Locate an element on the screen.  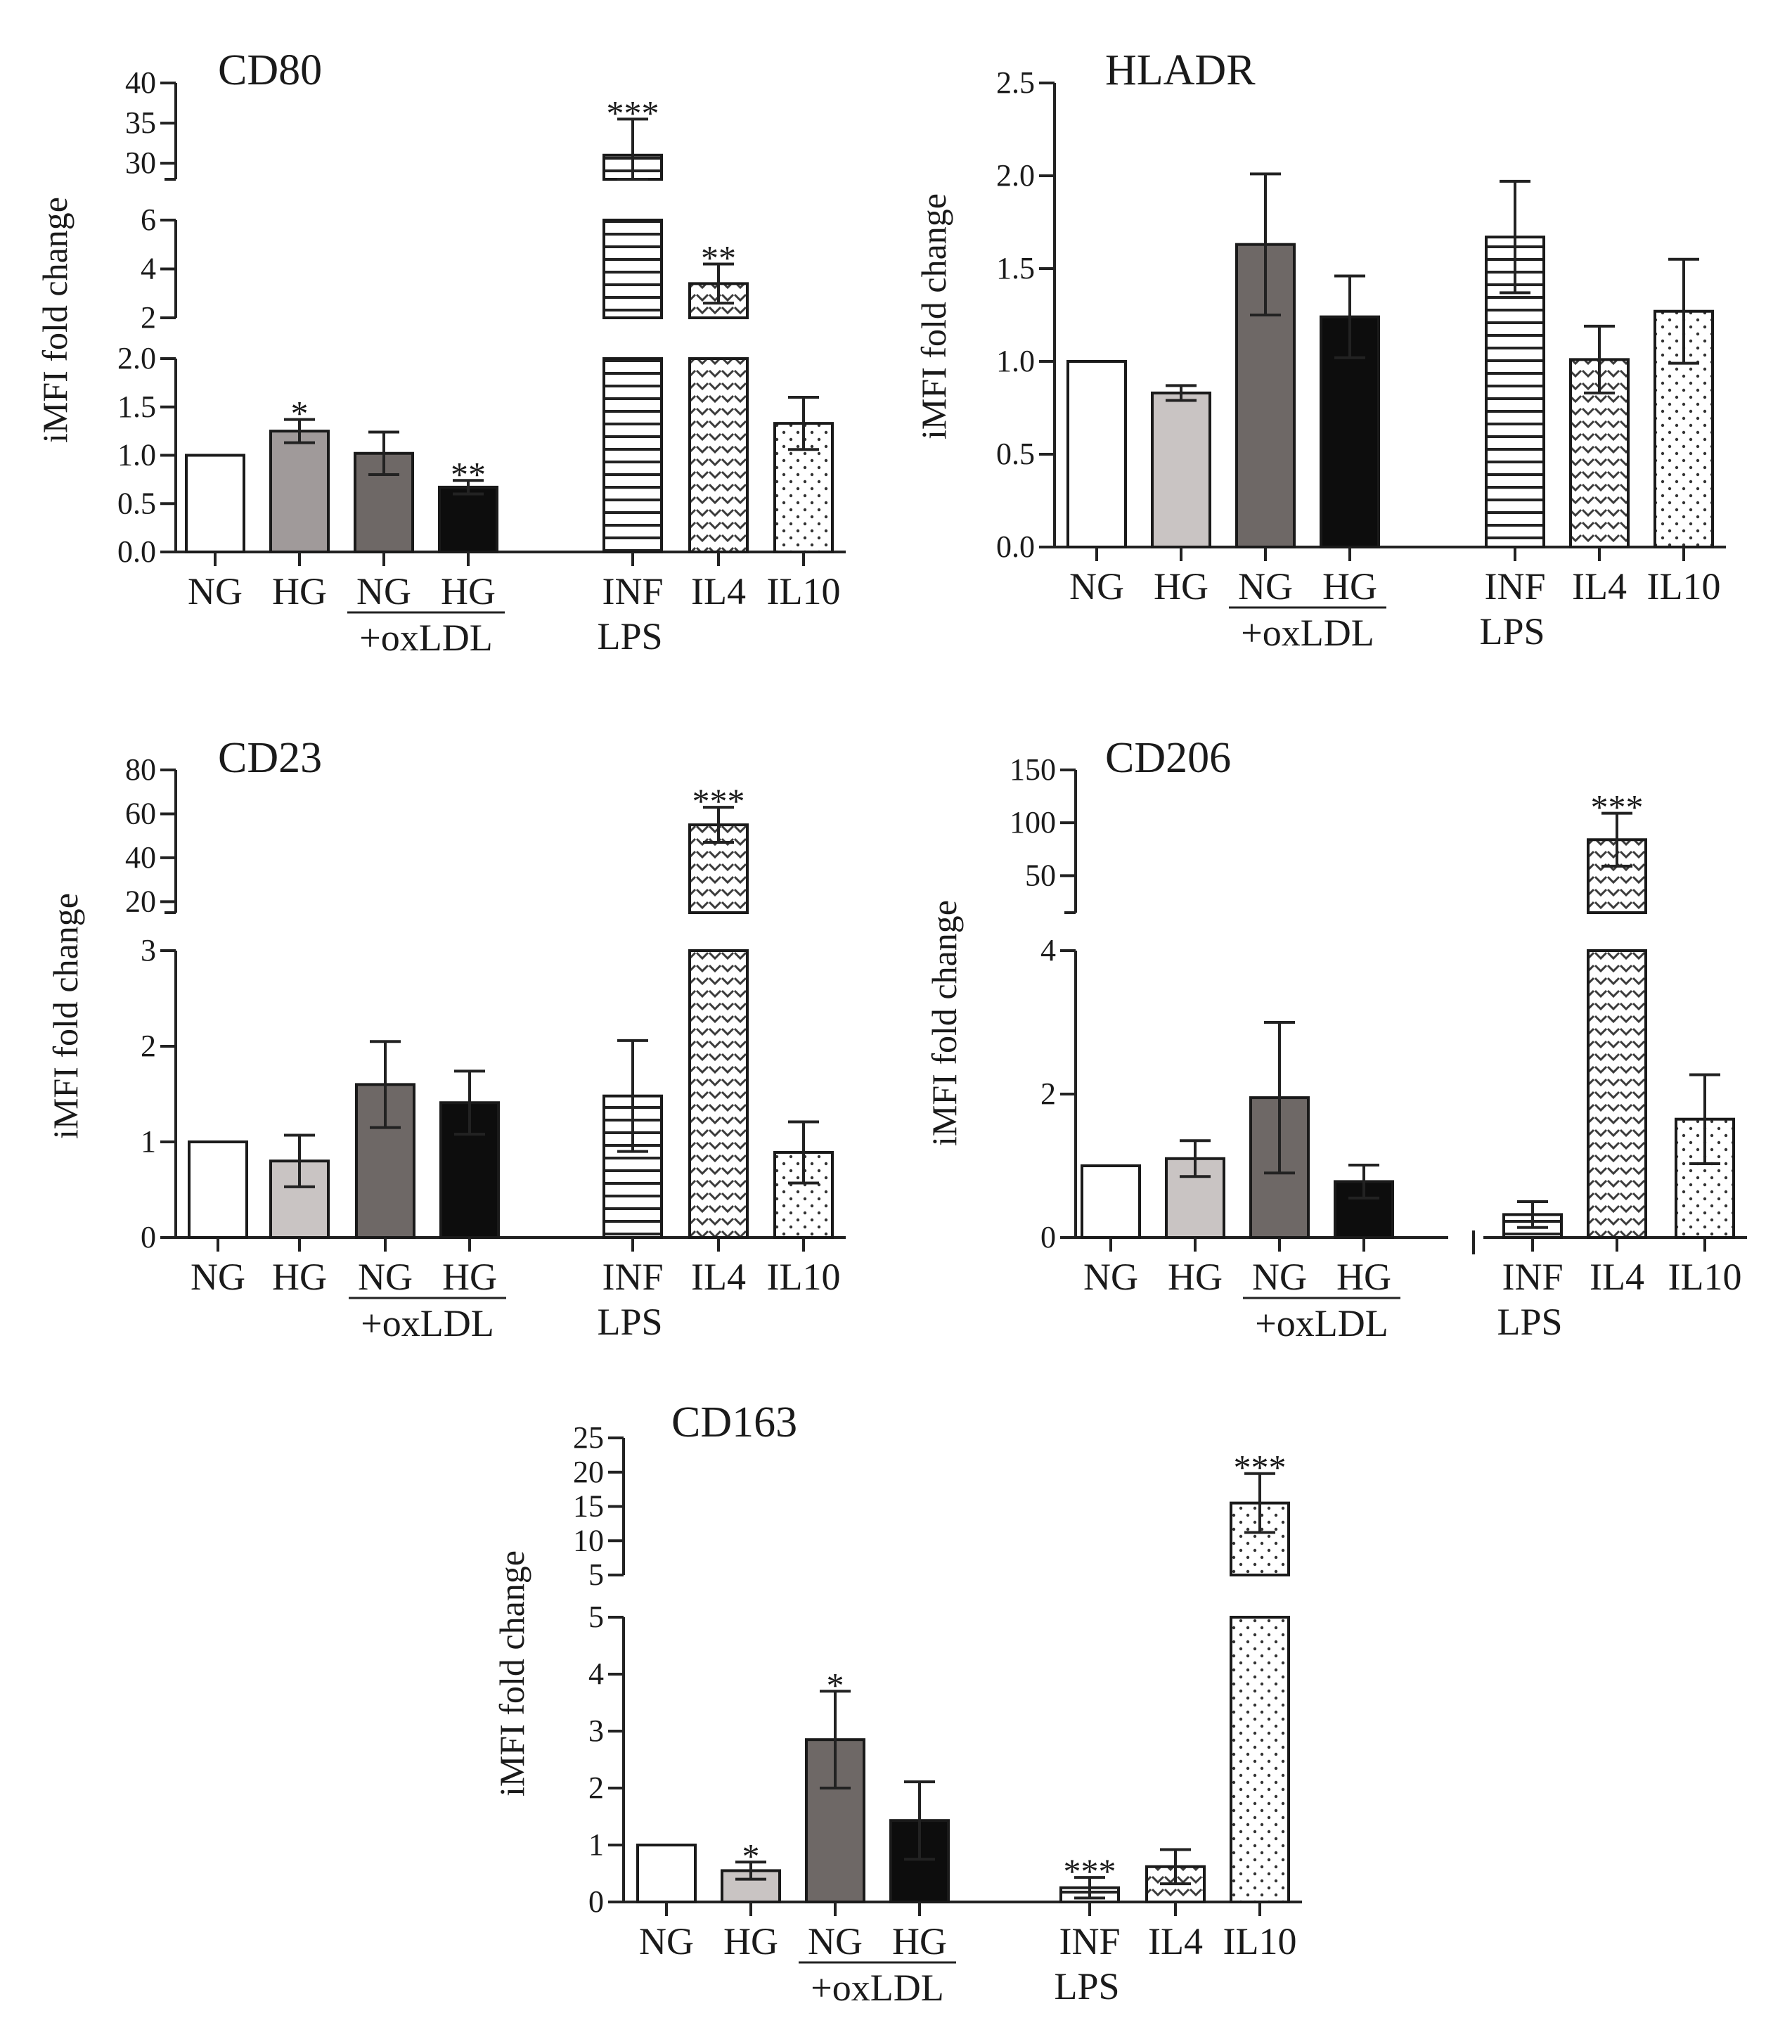
bar-hg is located at coordinates (1181, 469).